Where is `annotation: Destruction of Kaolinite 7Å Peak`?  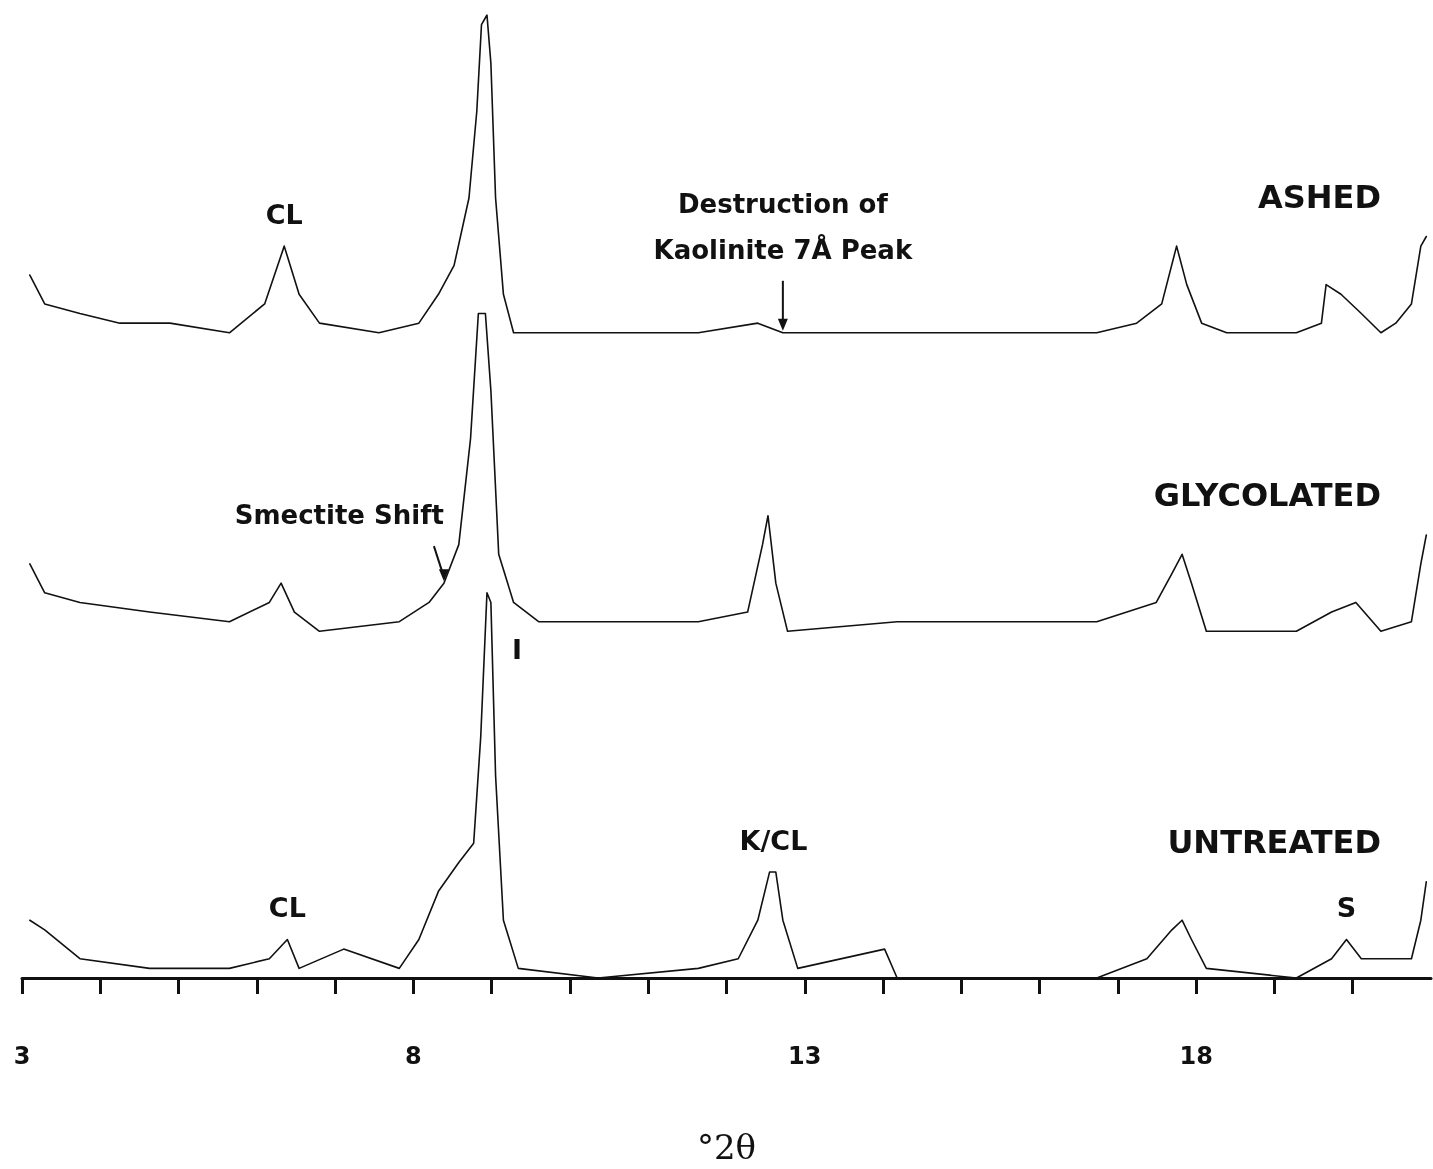 annotation: Destruction of Kaolinite 7Å Peak is located at coordinates (783, 226).